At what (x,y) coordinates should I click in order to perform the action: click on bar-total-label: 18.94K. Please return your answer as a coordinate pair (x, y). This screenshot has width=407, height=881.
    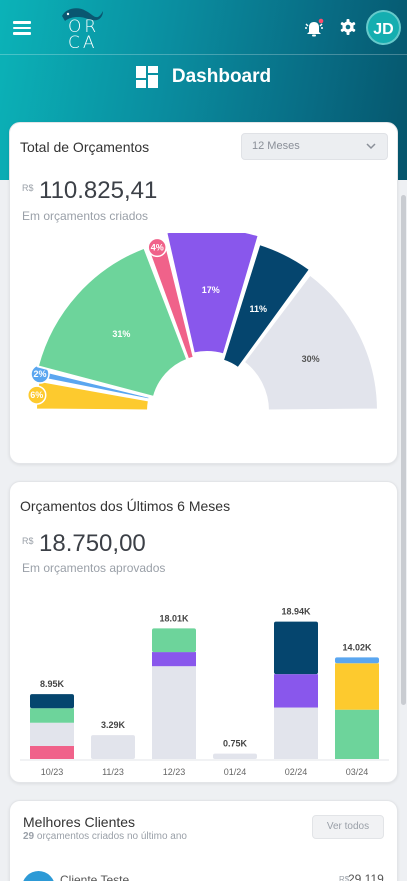
    Looking at the image, I should click on (296, 612).